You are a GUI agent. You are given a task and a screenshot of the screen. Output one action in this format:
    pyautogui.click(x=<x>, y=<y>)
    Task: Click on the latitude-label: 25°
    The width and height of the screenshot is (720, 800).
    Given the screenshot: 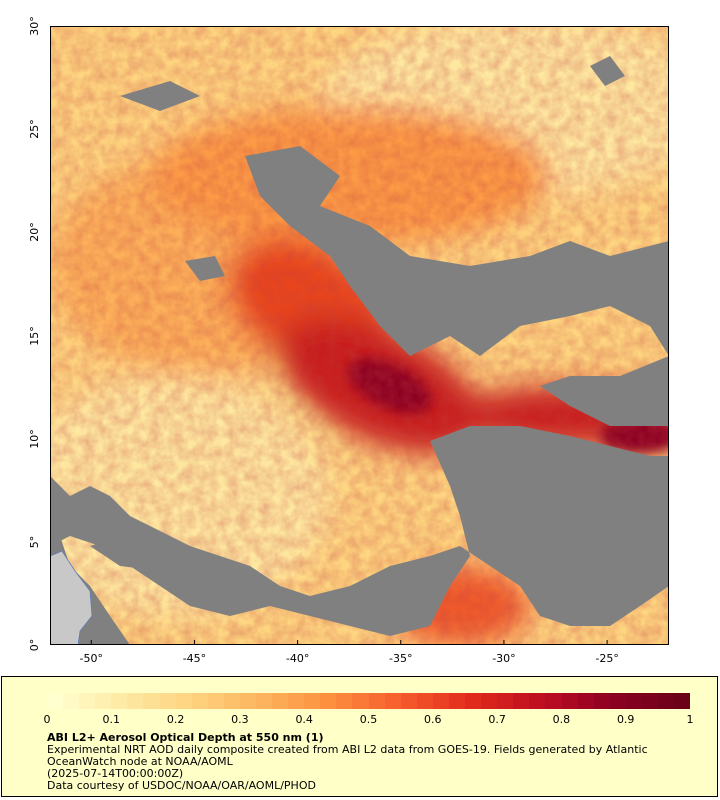 What is the action you would take?
    pyautogui.click(x=34, y=129)
    